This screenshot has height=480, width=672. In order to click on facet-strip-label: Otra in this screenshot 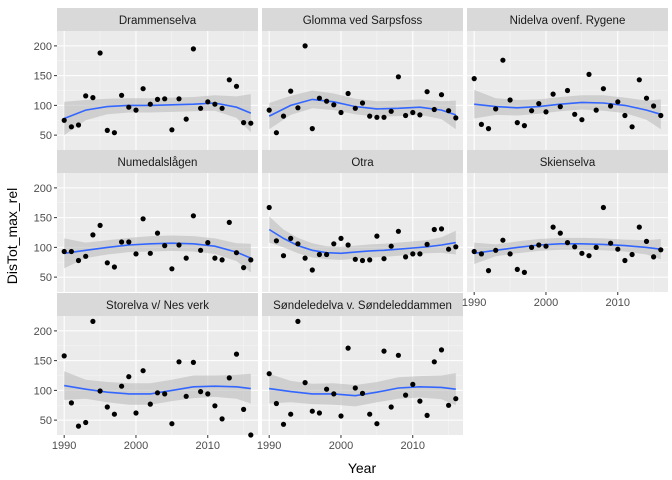, I will do `click(362, 163)`.